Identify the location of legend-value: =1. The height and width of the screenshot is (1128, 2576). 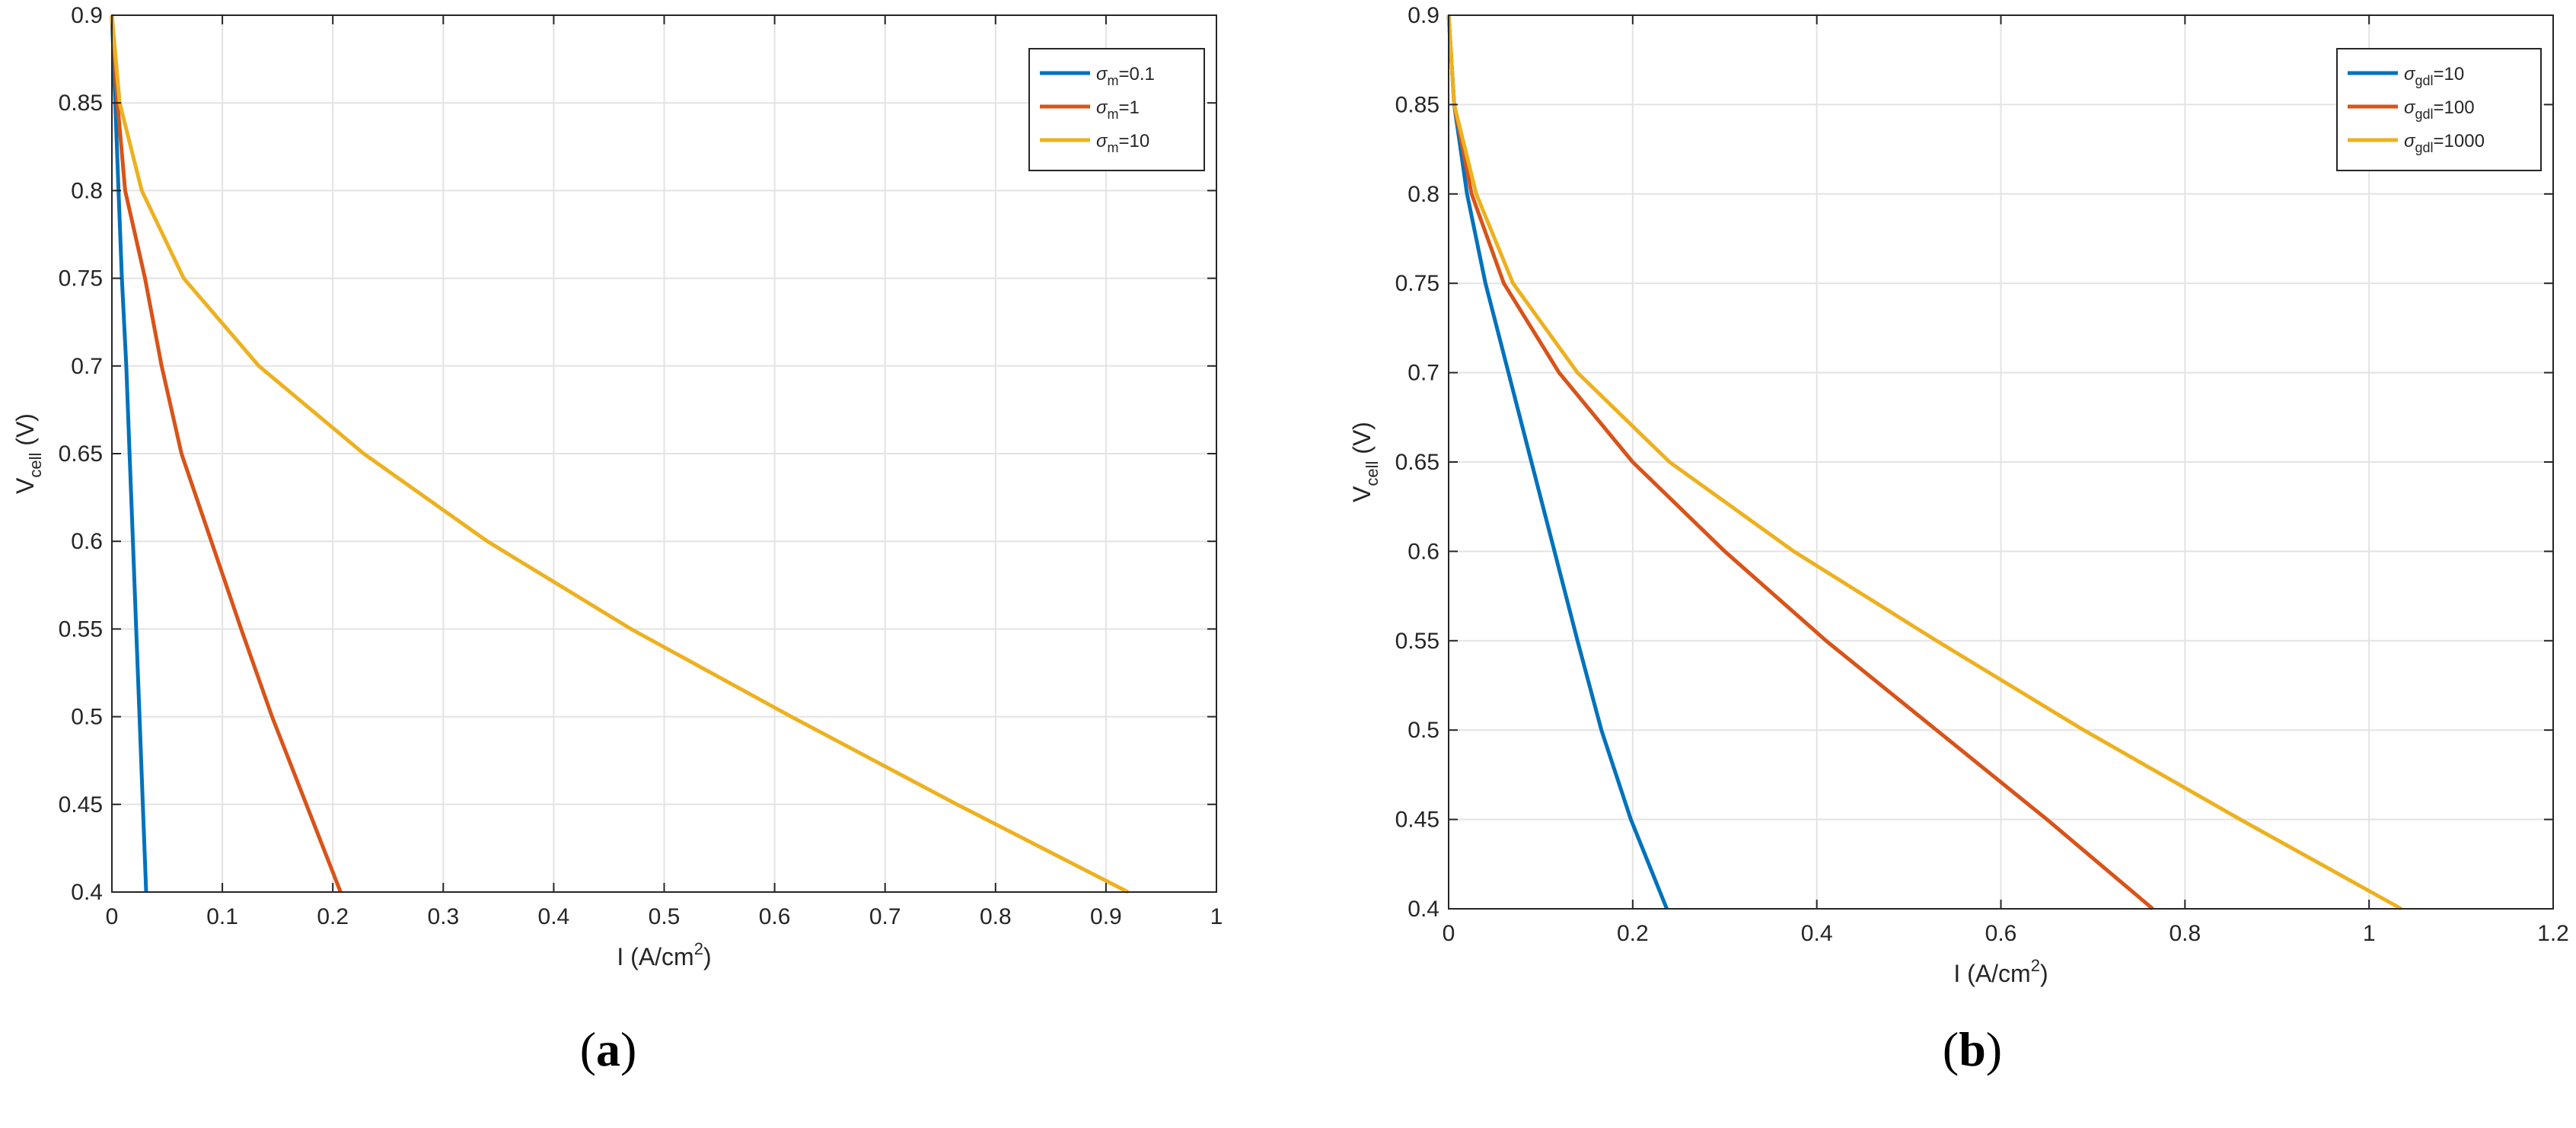
(1128, 107).